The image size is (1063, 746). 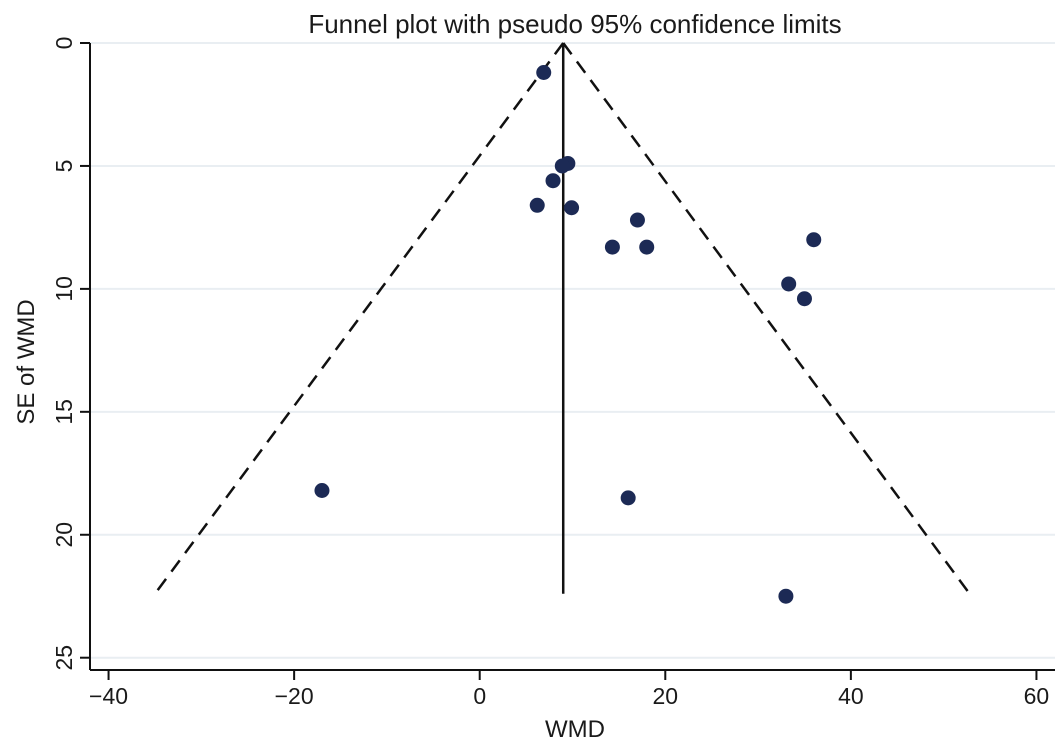 I want to click on x-tick-label-0: 0, so click(x=479, y=696).